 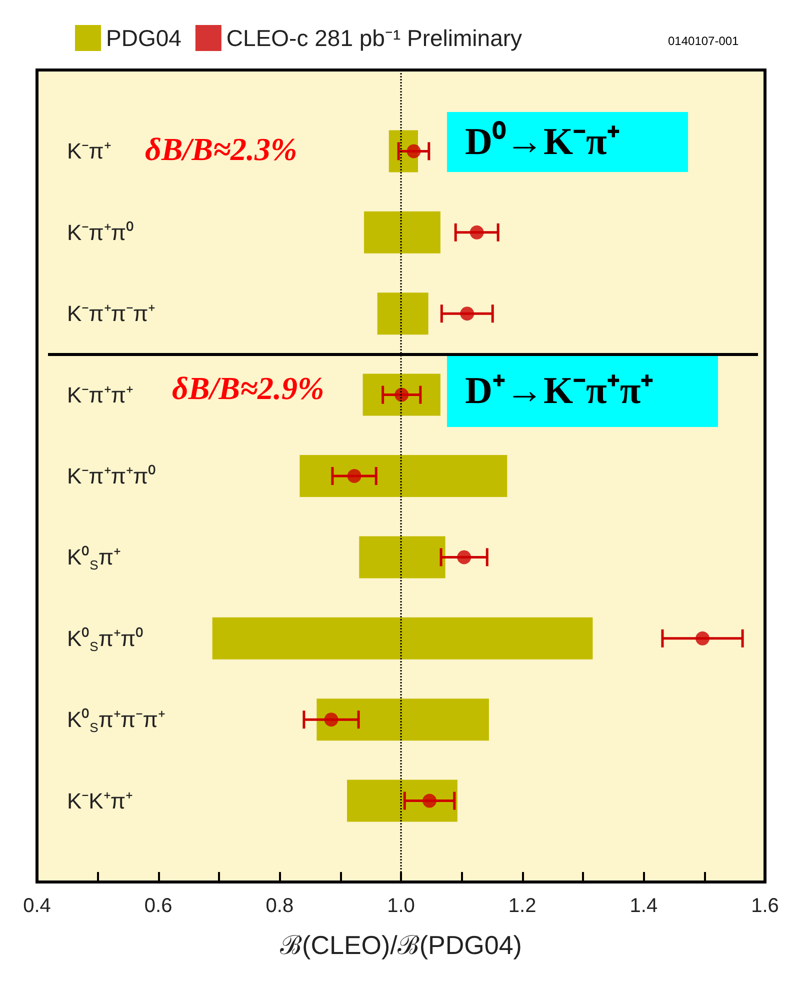 What do you see at coordinates (401, 945) in the screenshot?
I see `x-axis-title: ℬ(CLEO)/ℬ(PDG04)` at bounding box center [401, 945].